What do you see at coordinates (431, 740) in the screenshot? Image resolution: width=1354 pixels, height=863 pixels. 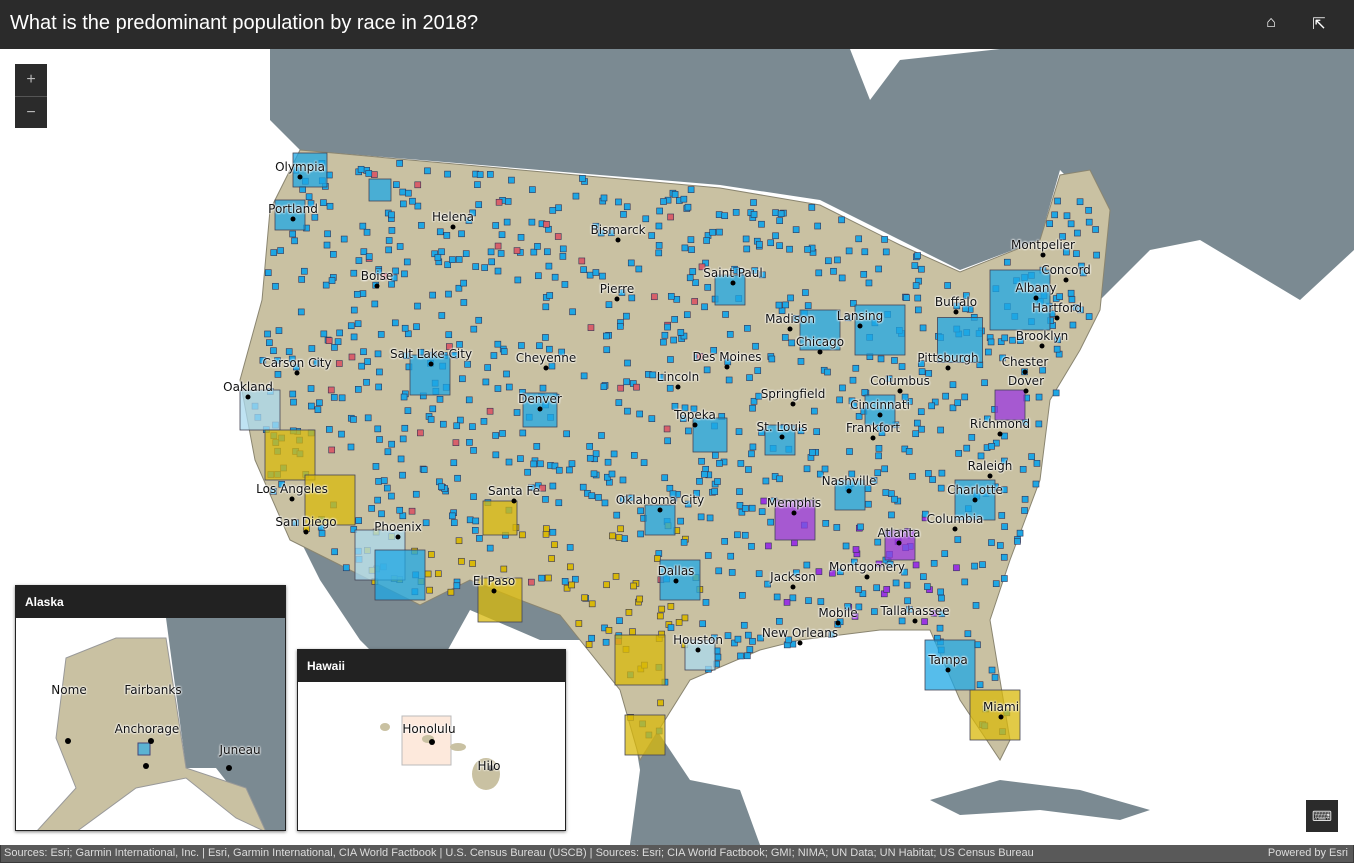 I see `hawaii-inset: Hawaii Honolulu Hilo` at bounding box center [431, 740].